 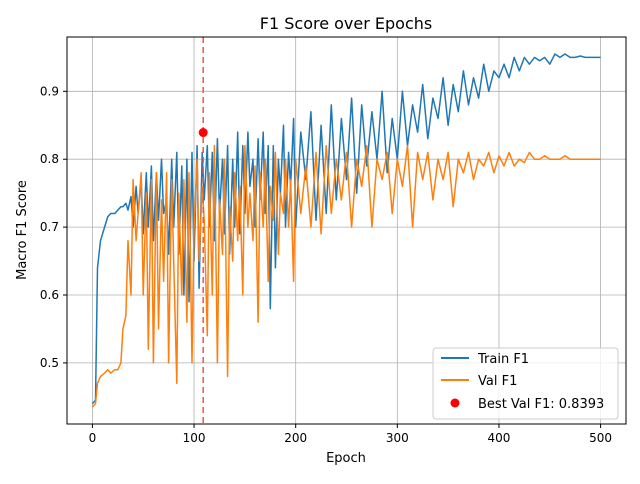 I want to click on x-tick-label: 100, so click(x=194, y=438).